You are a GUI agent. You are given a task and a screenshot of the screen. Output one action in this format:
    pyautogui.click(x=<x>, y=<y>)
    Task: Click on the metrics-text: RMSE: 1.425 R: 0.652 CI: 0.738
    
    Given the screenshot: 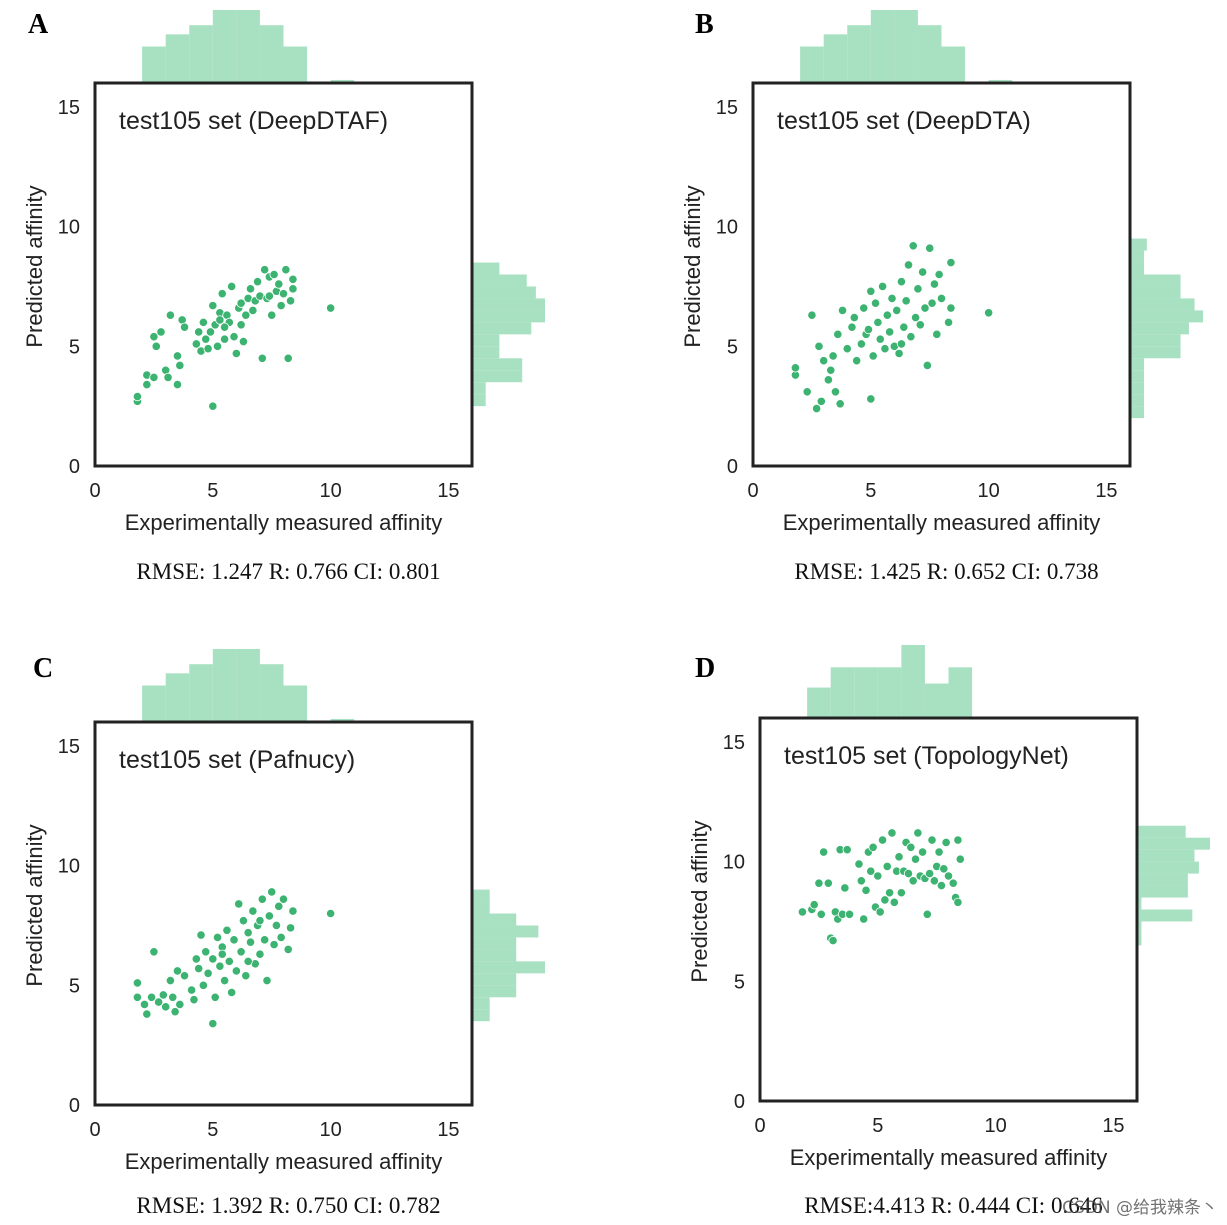 What is the action you would take?
    pyautogui.click(x=946, y=571)
    